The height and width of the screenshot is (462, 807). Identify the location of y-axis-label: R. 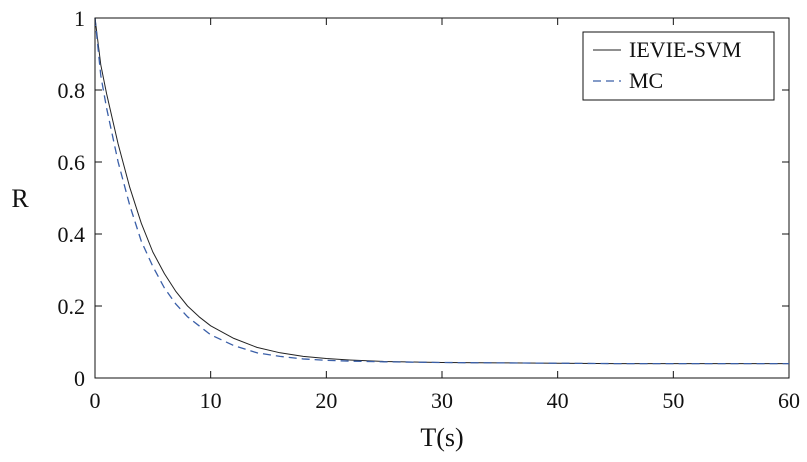
(20, 198).